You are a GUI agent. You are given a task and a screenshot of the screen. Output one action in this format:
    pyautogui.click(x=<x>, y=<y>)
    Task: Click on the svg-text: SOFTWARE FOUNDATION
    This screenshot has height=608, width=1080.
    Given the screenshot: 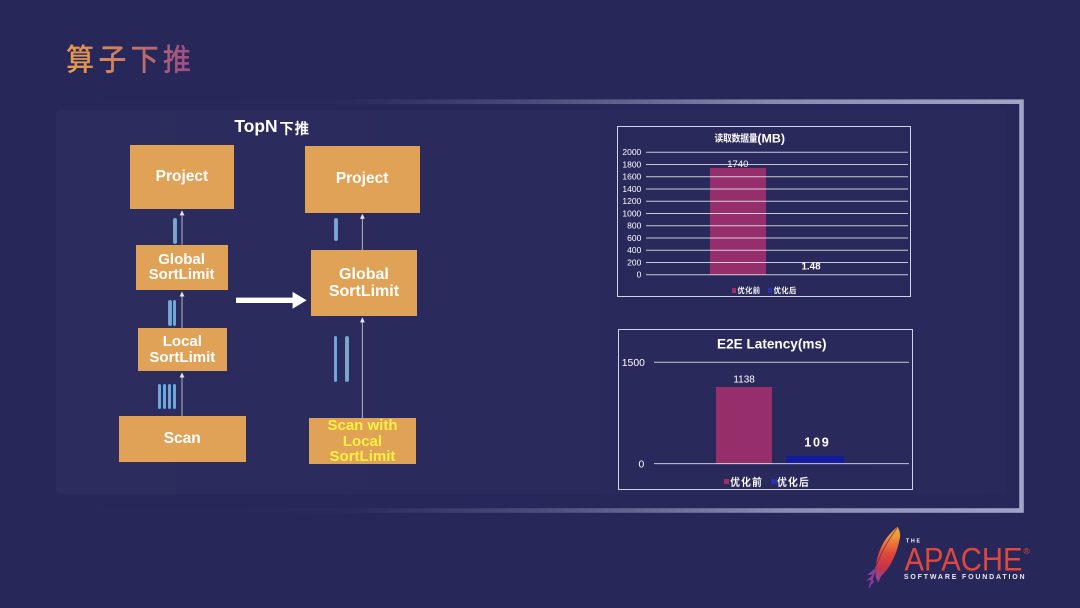 What is the action you would take?
    pyautogui.click(x=964, y=577)
    